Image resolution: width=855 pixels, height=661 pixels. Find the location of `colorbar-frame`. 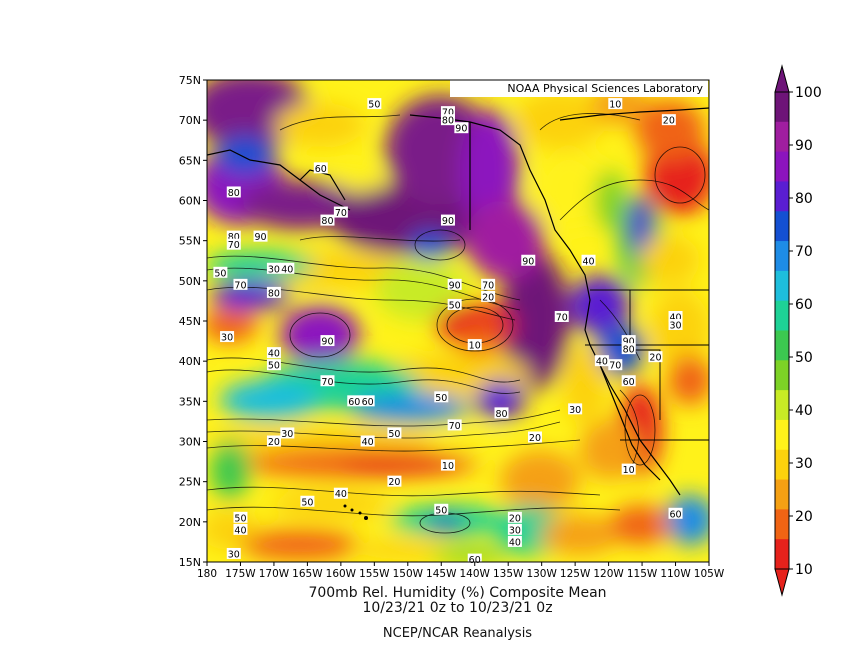

colorbar-frame is located at coordinates (782, 330).